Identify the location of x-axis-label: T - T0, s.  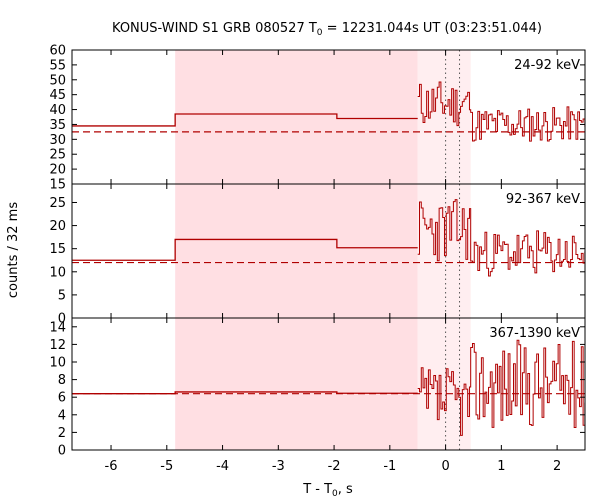
(327, 490).